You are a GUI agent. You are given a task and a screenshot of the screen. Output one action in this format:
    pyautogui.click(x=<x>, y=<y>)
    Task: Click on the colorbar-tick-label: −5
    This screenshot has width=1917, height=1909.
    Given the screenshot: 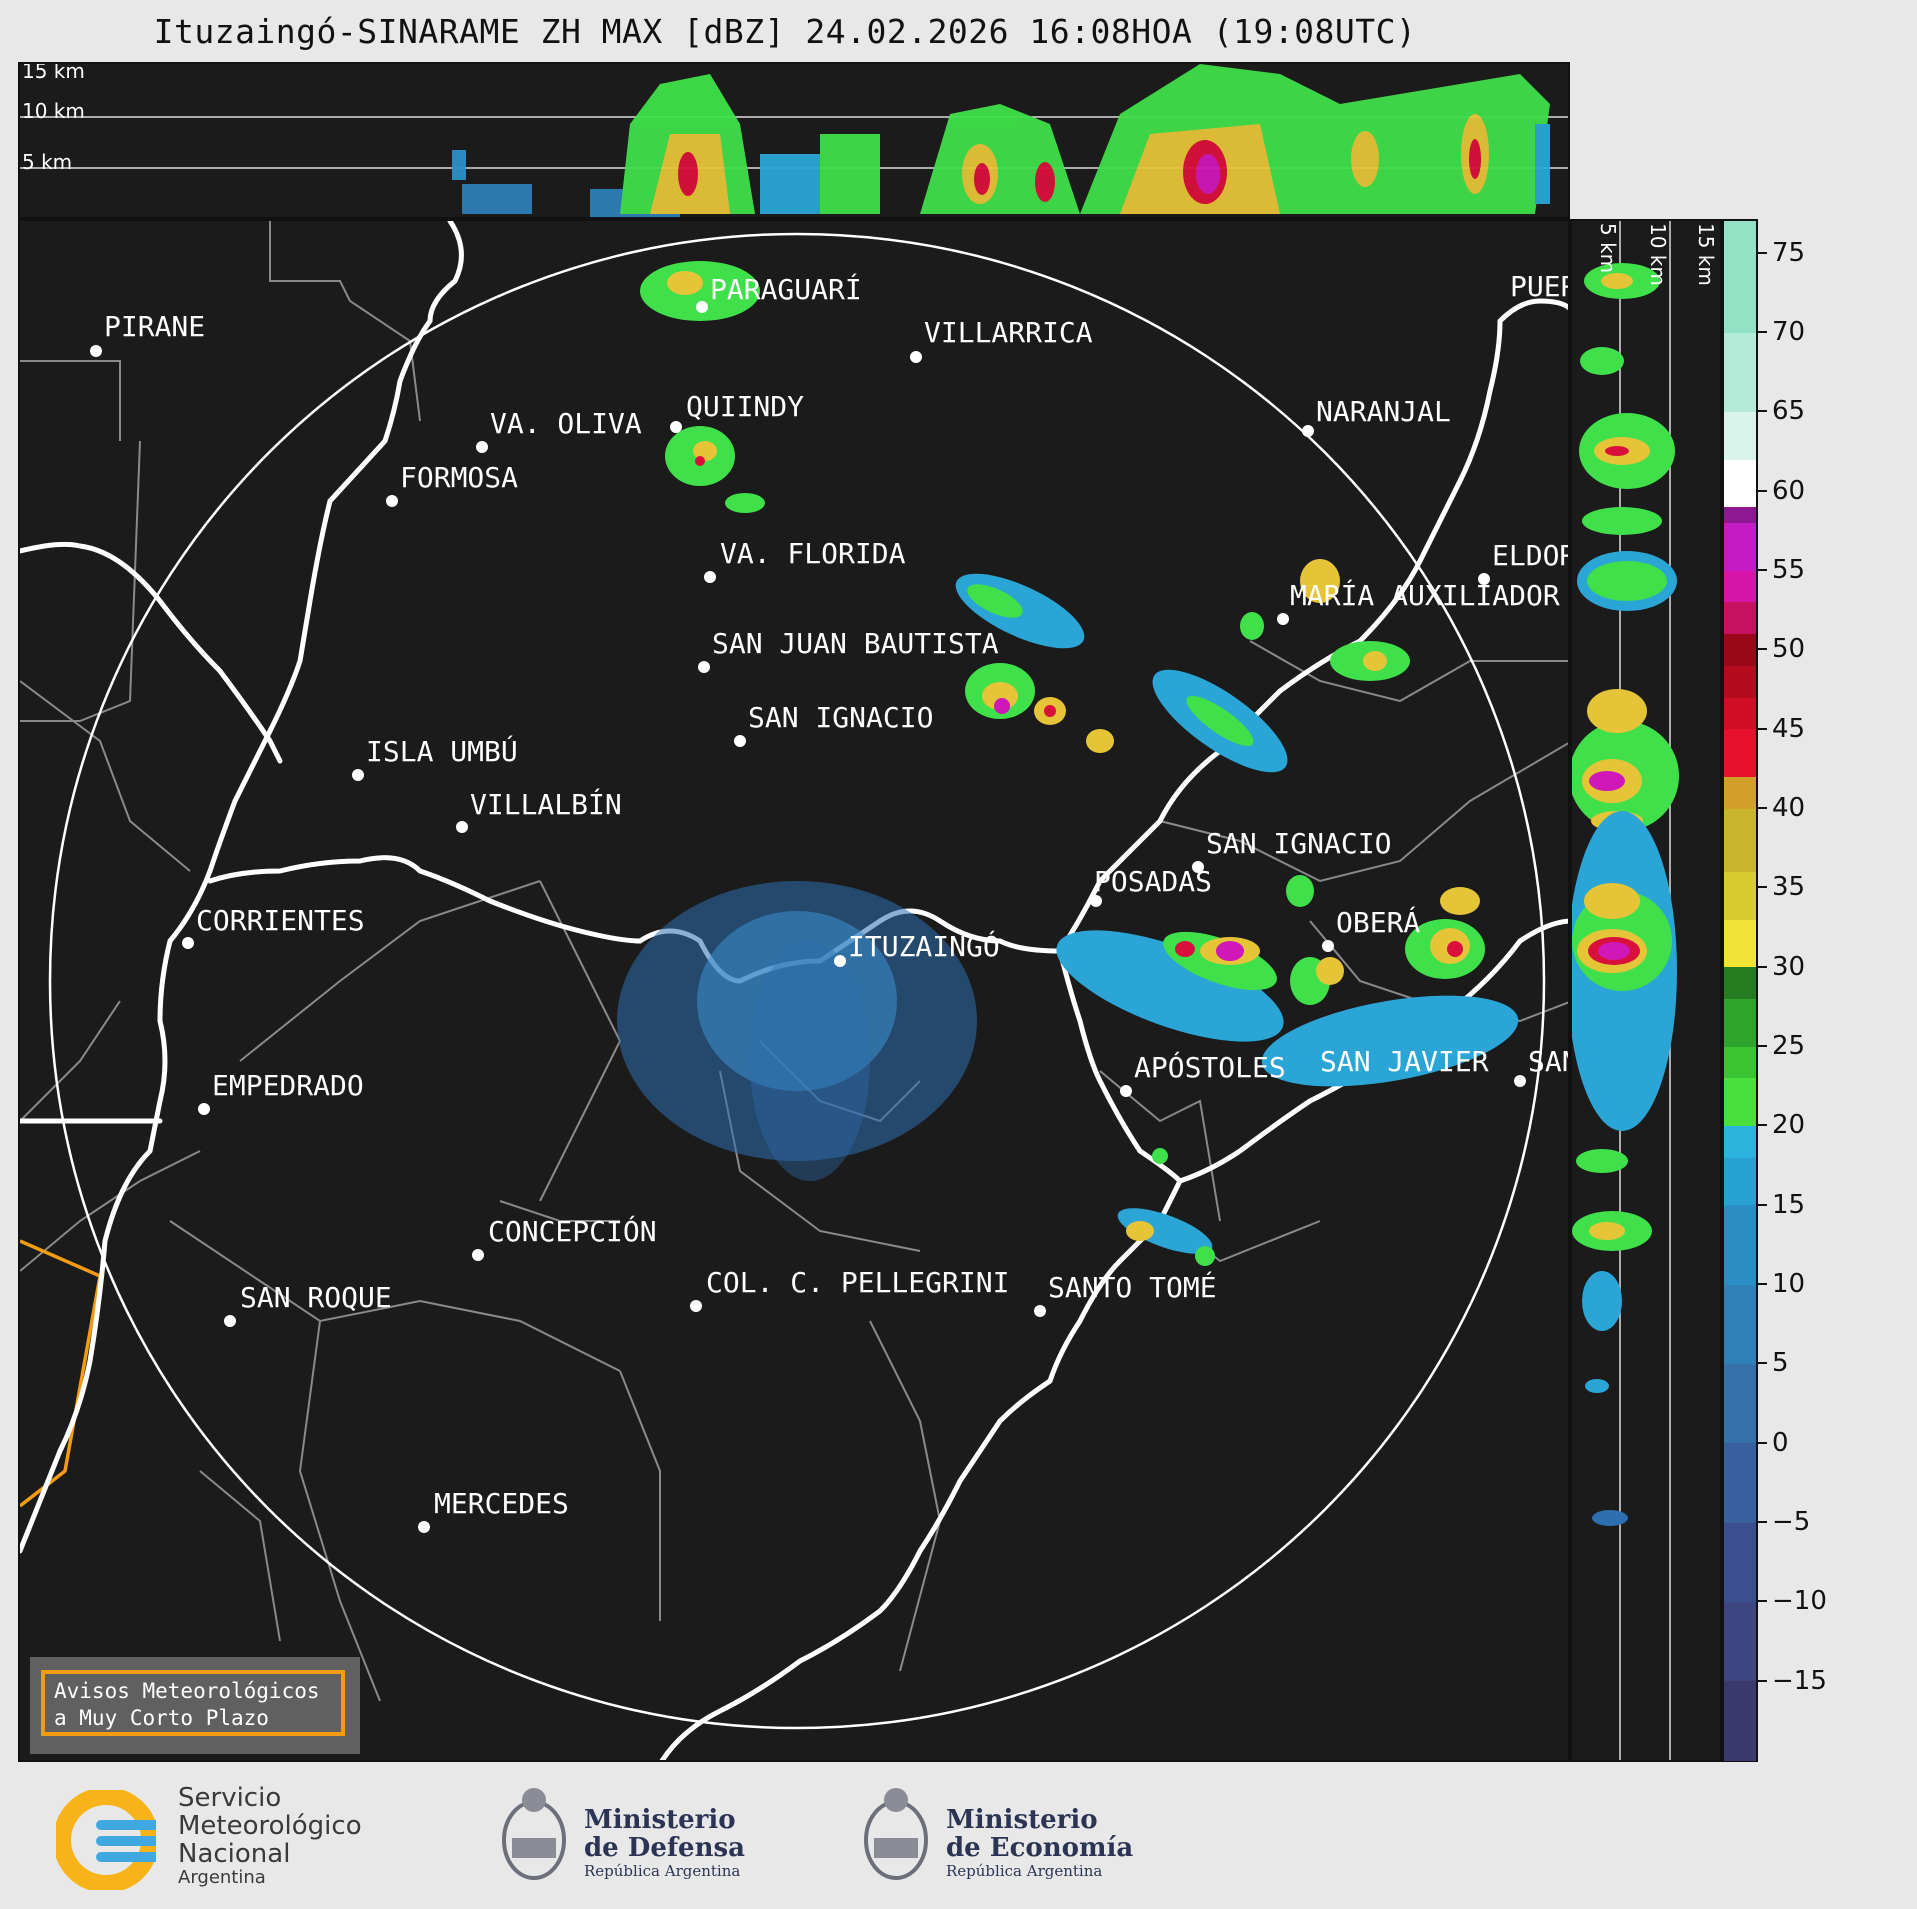 What is the action you would take?
    pyautogui.click(x=1791, y=1522)
    